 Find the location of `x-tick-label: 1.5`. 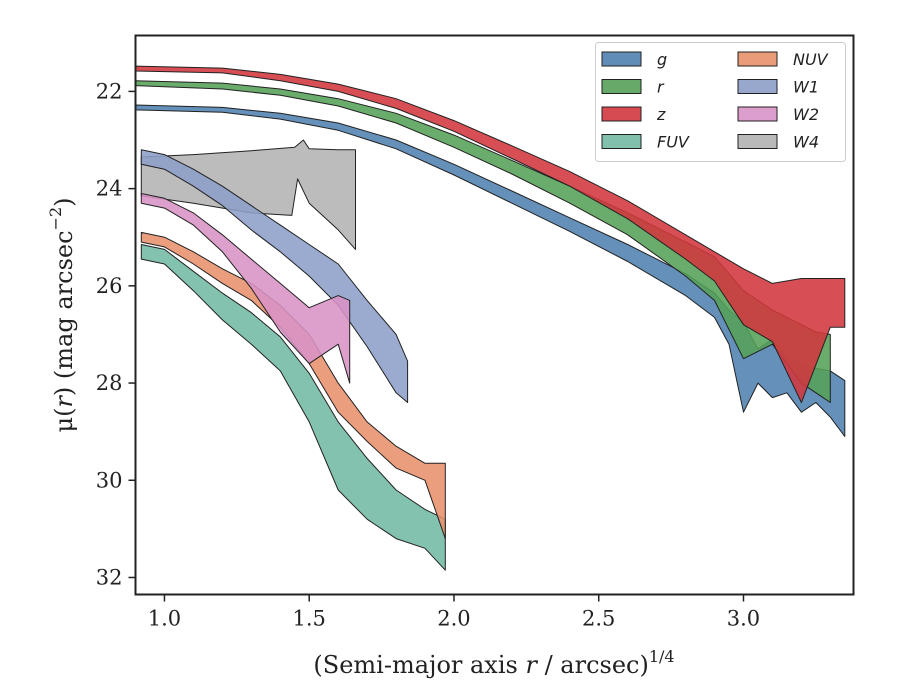

x-tick-label: 1.5 is located at coordinates (309, 619).